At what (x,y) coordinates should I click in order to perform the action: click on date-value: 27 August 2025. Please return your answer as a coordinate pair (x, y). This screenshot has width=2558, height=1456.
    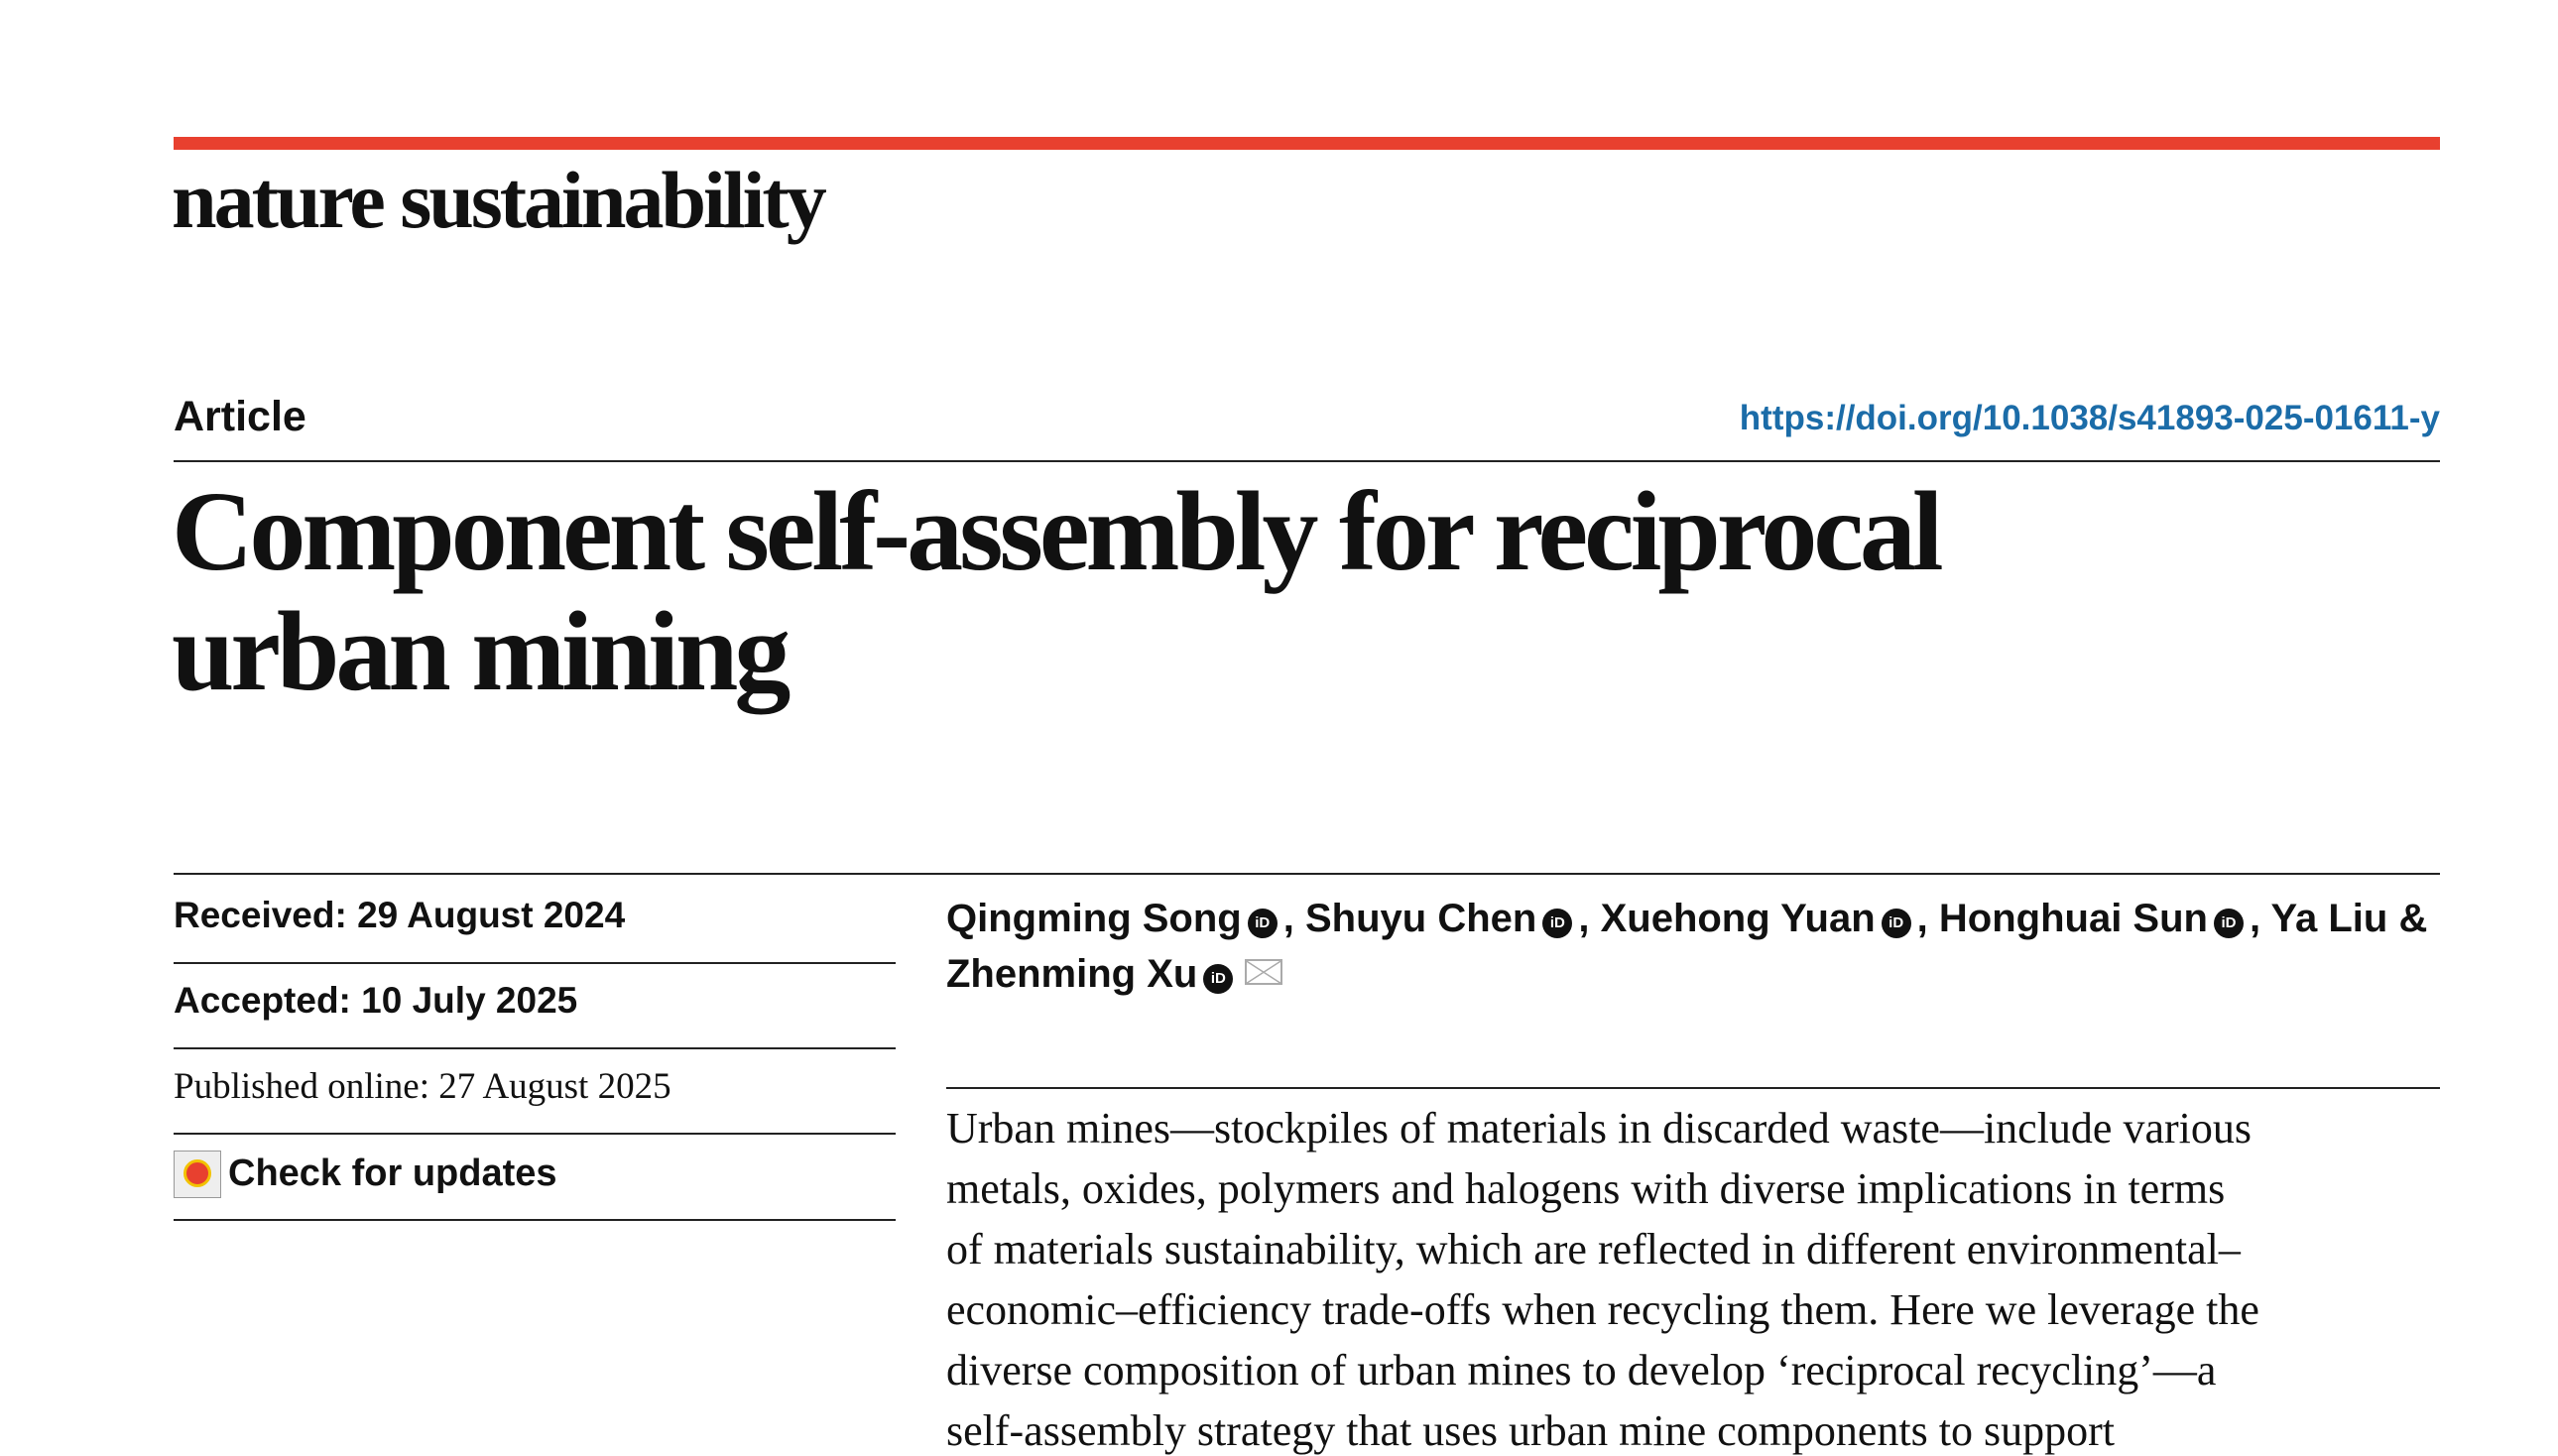
    Looking at the image, I should click on (554, 1086).